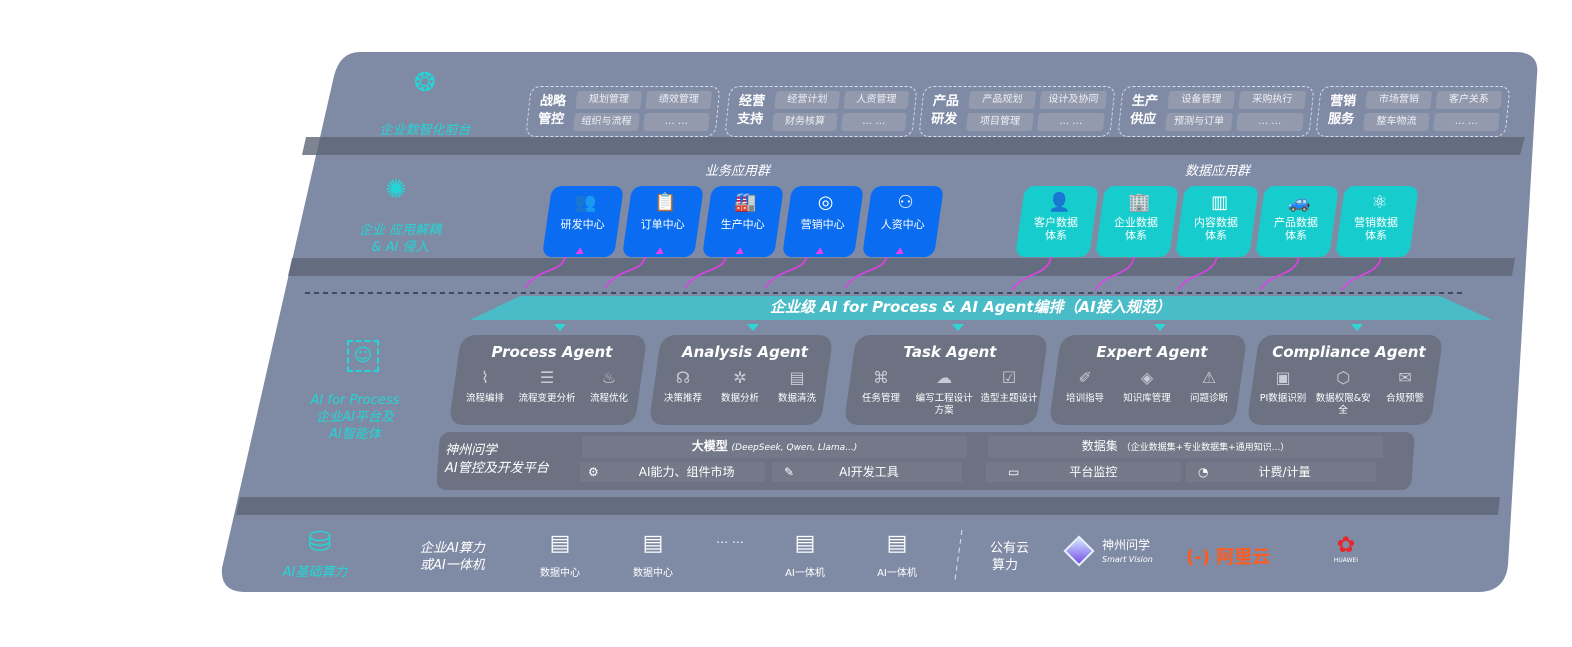  What do you see at coordinates (452, 548) in the screenshot?
I see `private-compute-1: 企业AI算力` at bounding box center [452, 548].